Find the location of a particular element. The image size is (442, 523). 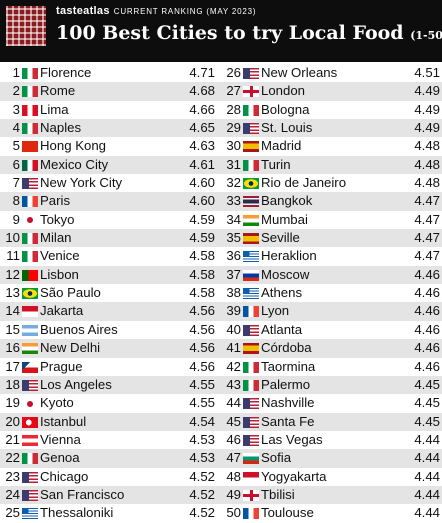

rank-number: 37 is located at coordinates (233, 274).